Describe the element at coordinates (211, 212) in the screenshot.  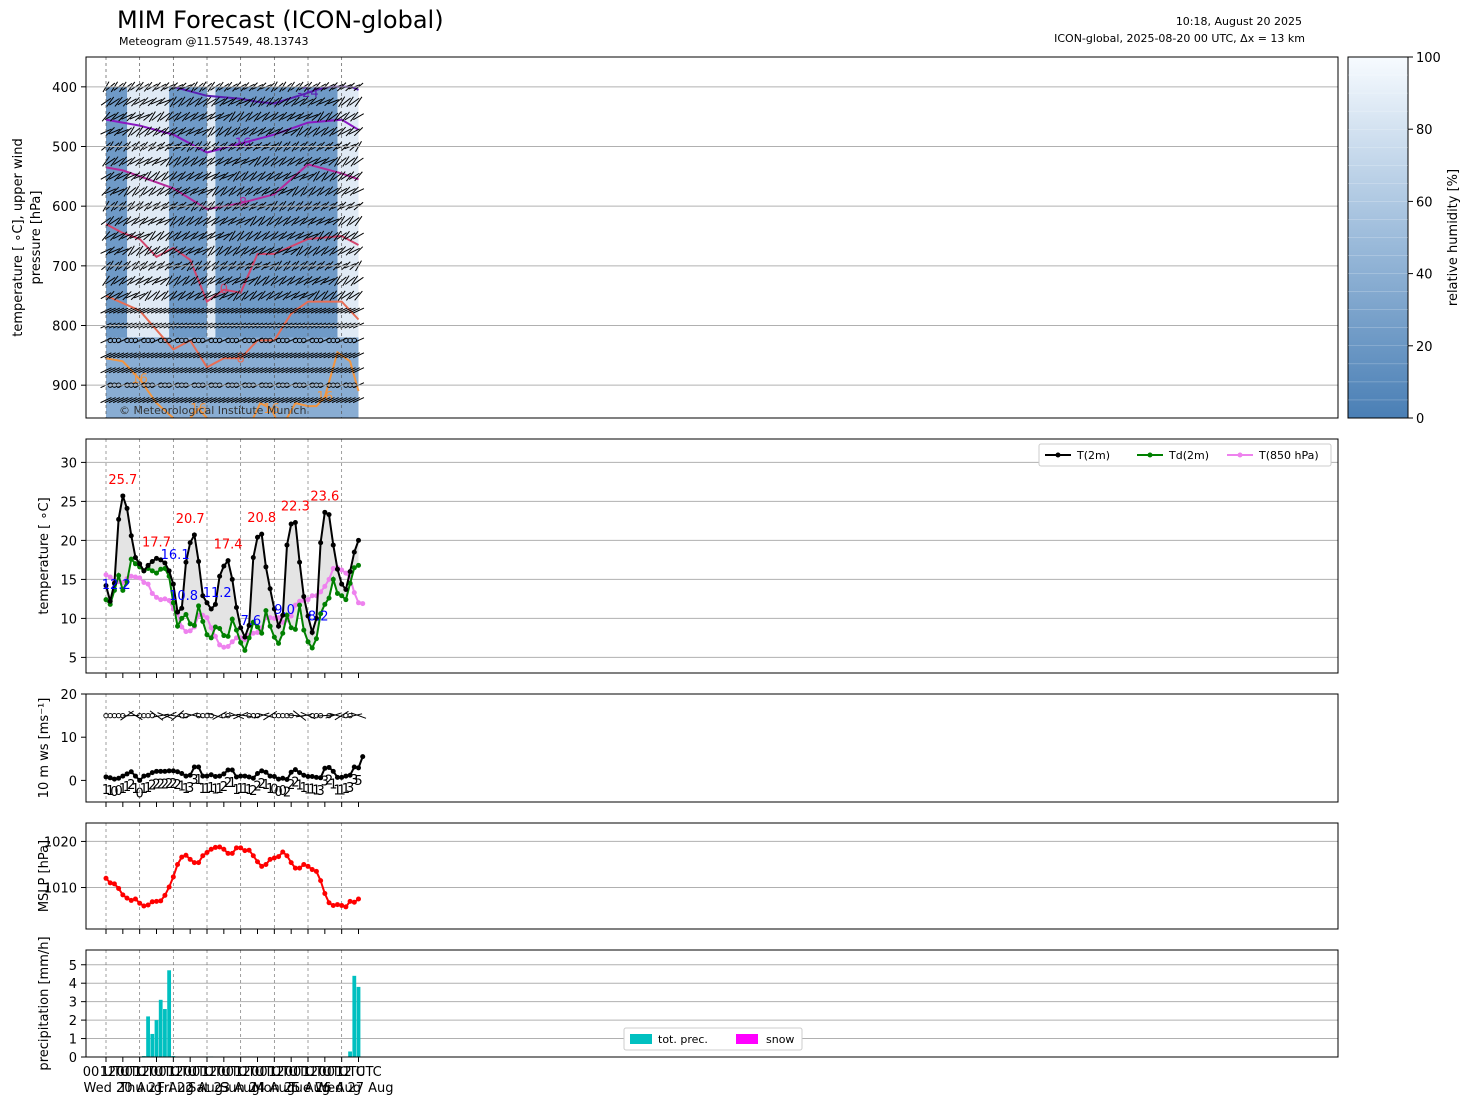
I see `rh-dry-zone` at that location.